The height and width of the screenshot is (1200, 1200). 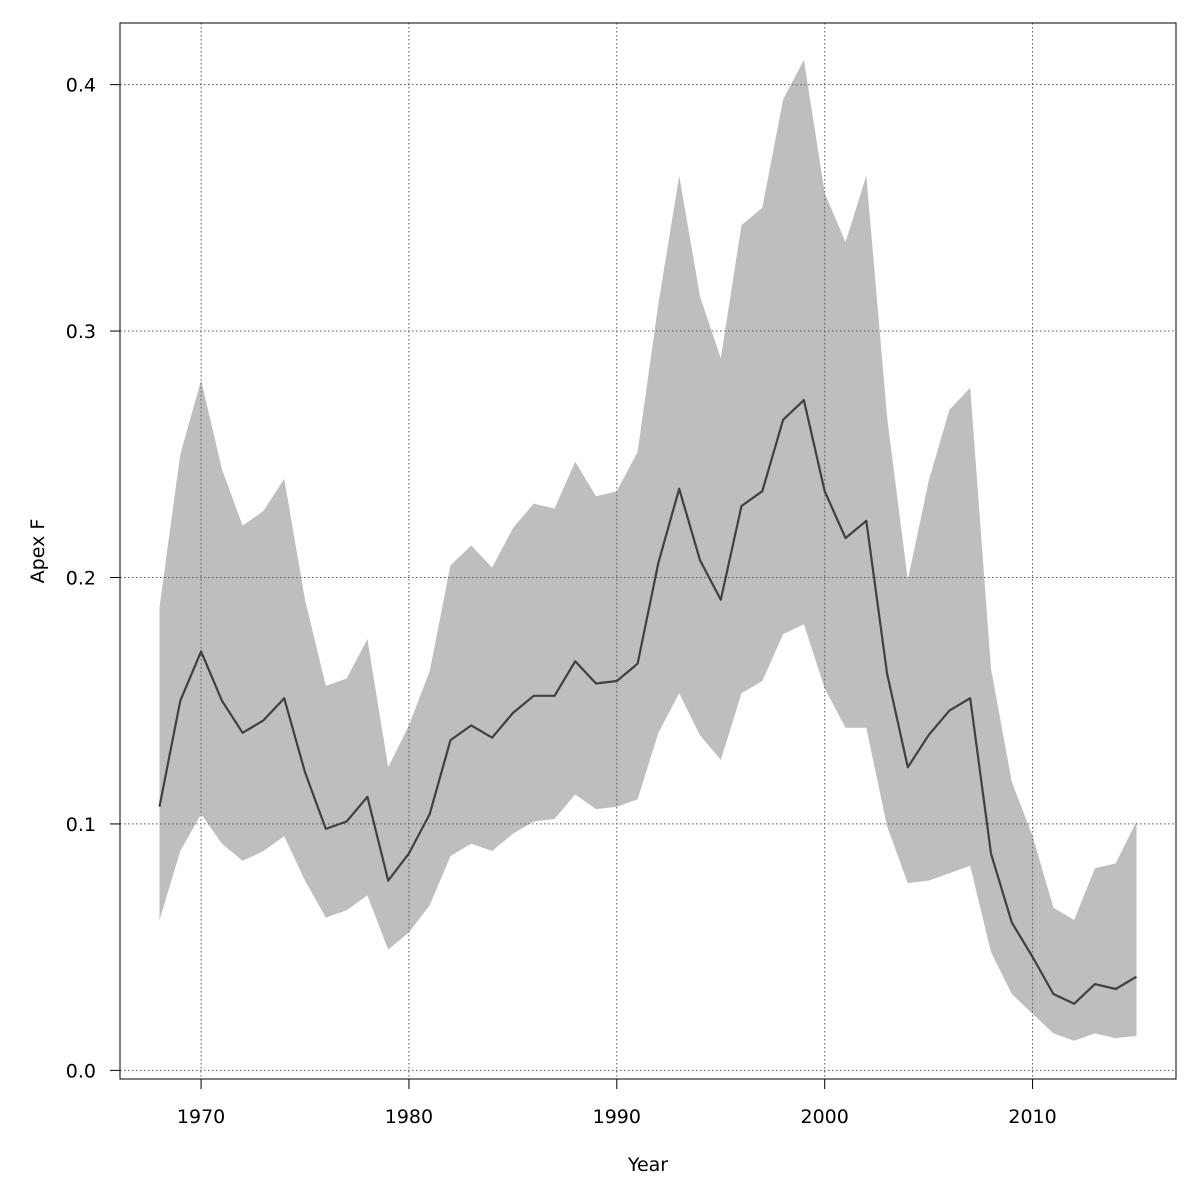 I want to click on y-tick-label-0.4: 0.4, so click(x=81, y=86).